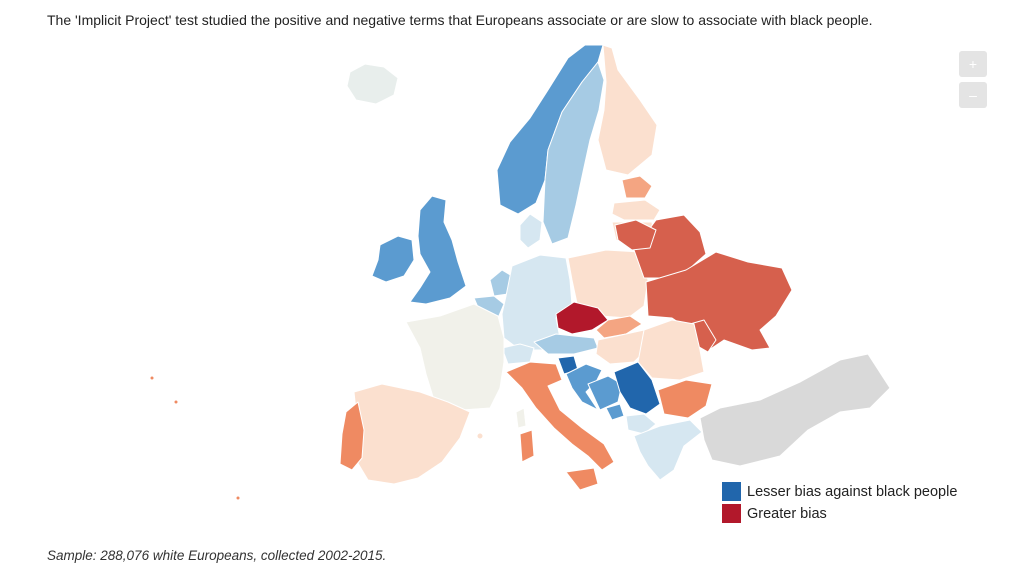  I want to click on legend-swatch-red, so click(731, 513).